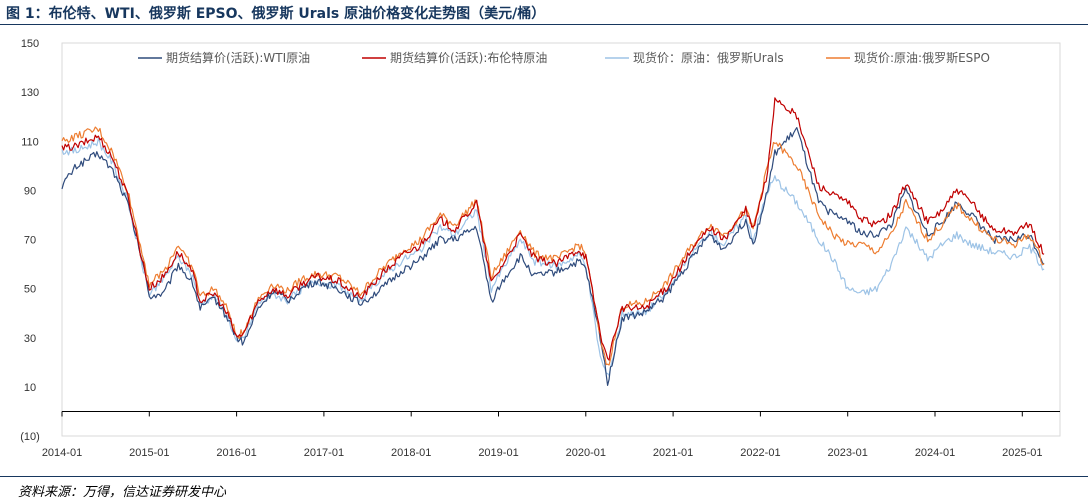  What do you see at coordinates (236, 453) in the screenshot?
I see `x-tick-label: 2016-01` at bounding box center [236, 453].